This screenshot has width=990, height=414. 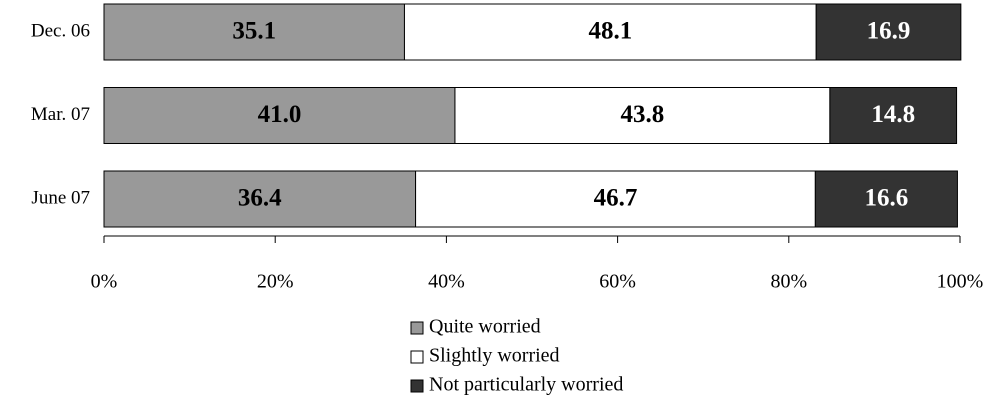 I want to click on data-label: 35.1, so click(x=254, y=31).